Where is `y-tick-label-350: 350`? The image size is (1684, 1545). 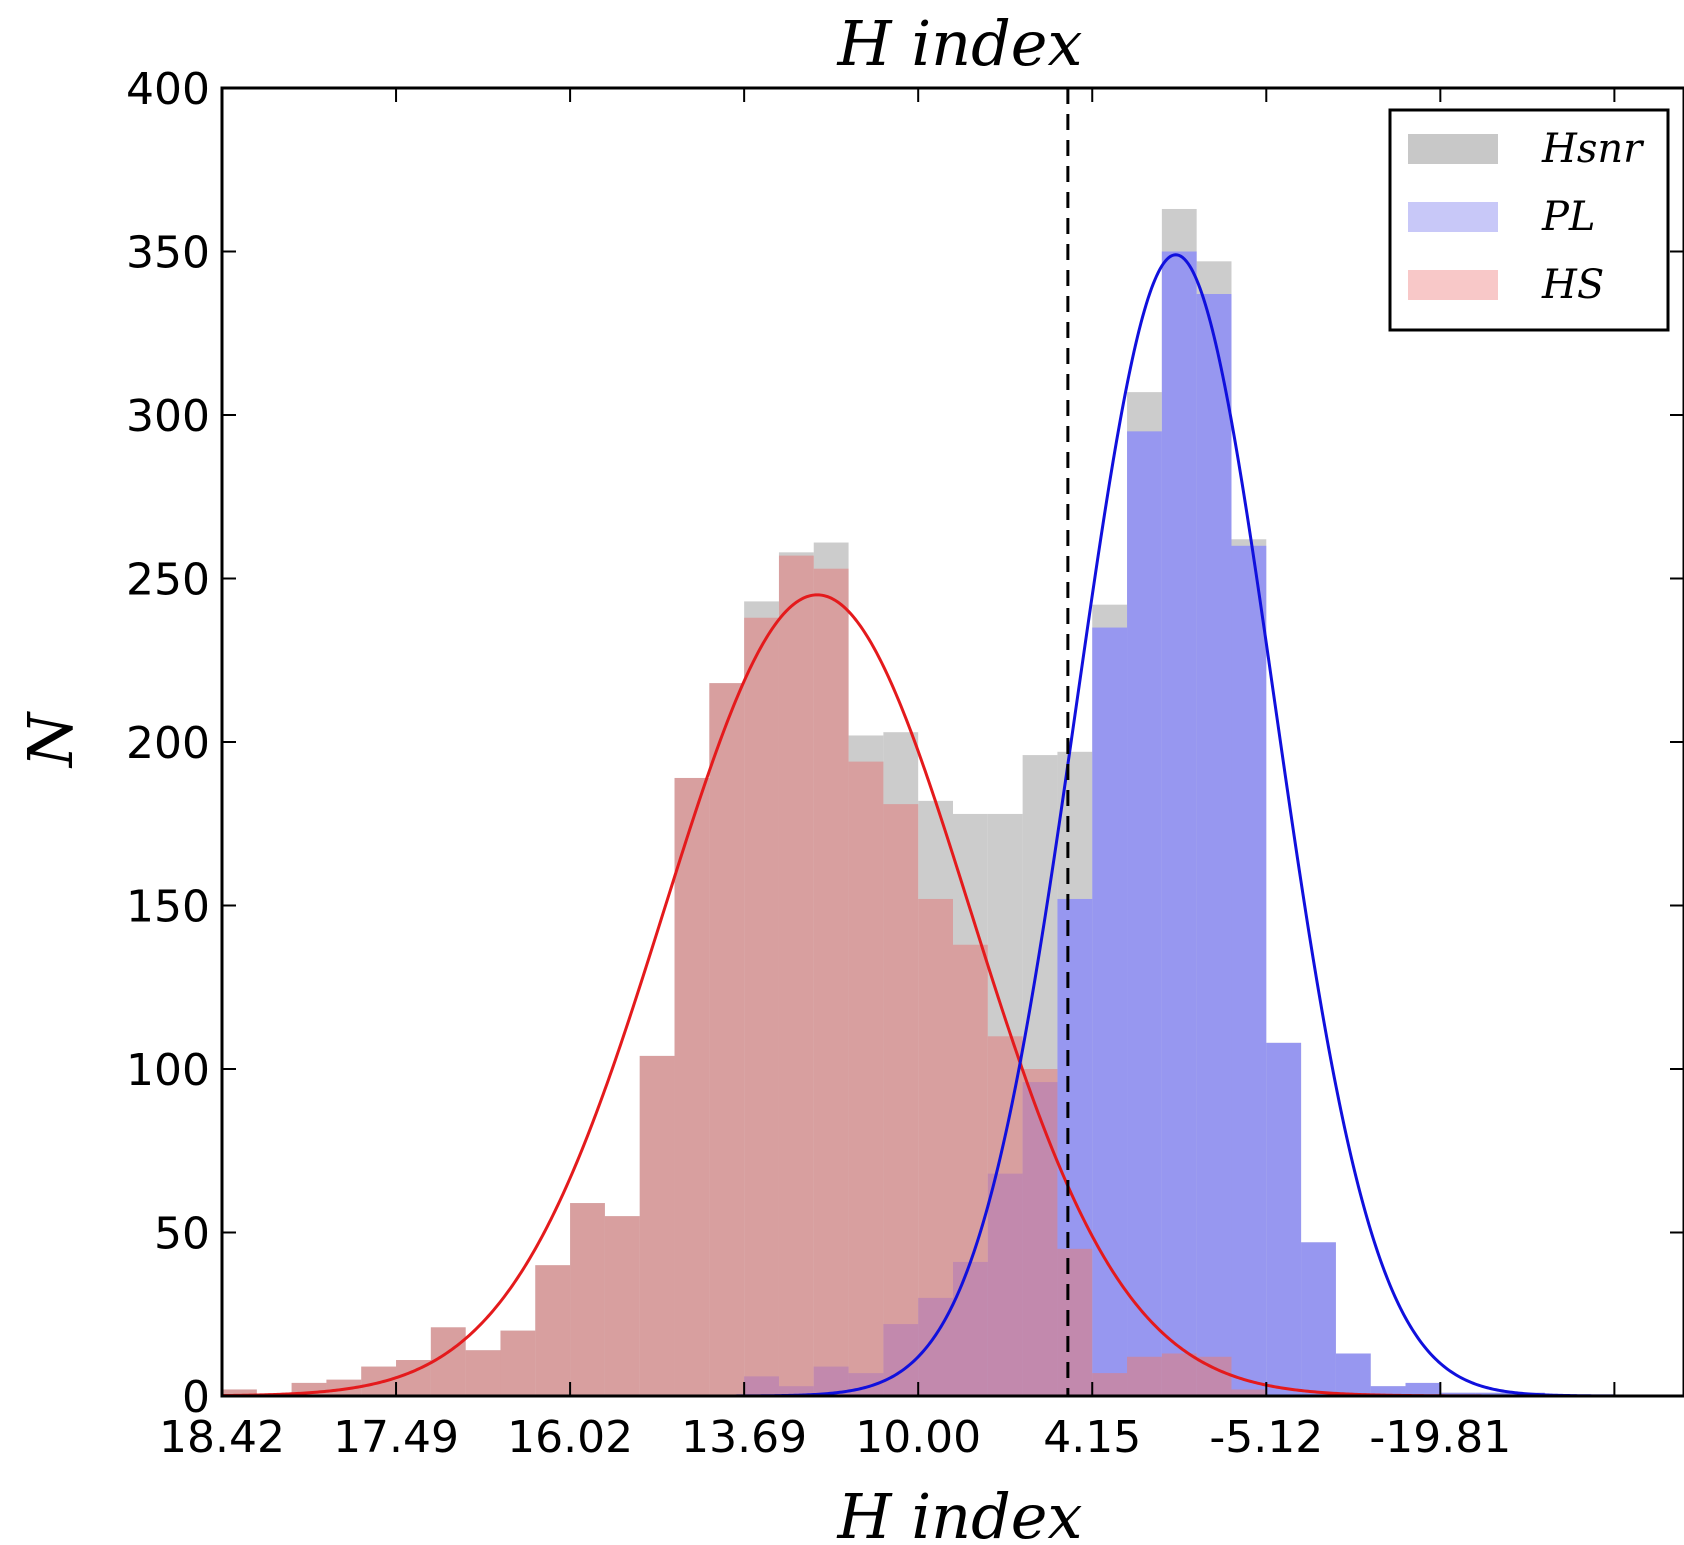 y-tick-label-350: 350 is located at coordinates (168, 253).